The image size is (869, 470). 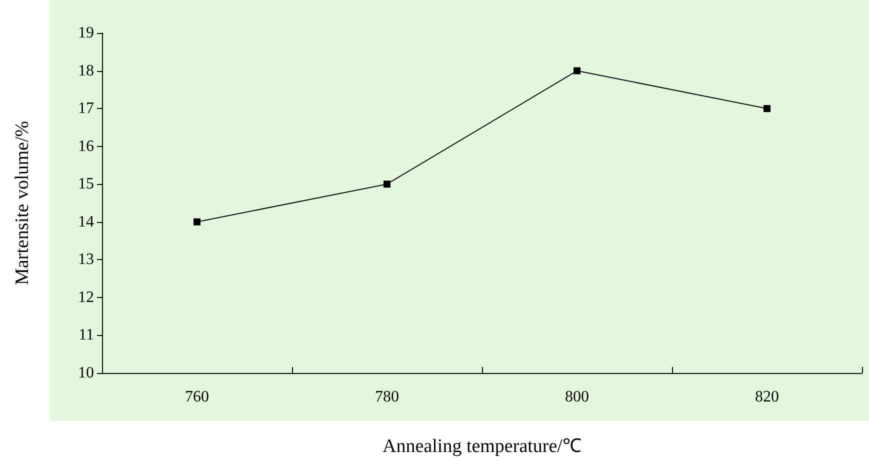 What do you see at coordinates (86, 146) in the screenshot?
I see `y-tick-label: 16` at bounding box center [86, 146].